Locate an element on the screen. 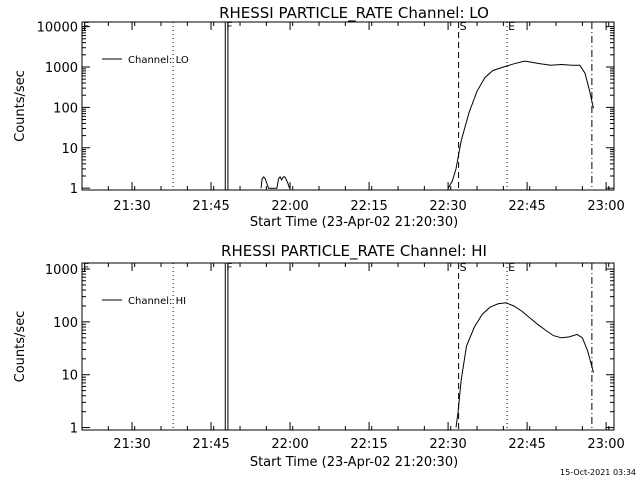 The image size is (640, 480). y-tick-label: 10000 is located at coordinates (57, 28).